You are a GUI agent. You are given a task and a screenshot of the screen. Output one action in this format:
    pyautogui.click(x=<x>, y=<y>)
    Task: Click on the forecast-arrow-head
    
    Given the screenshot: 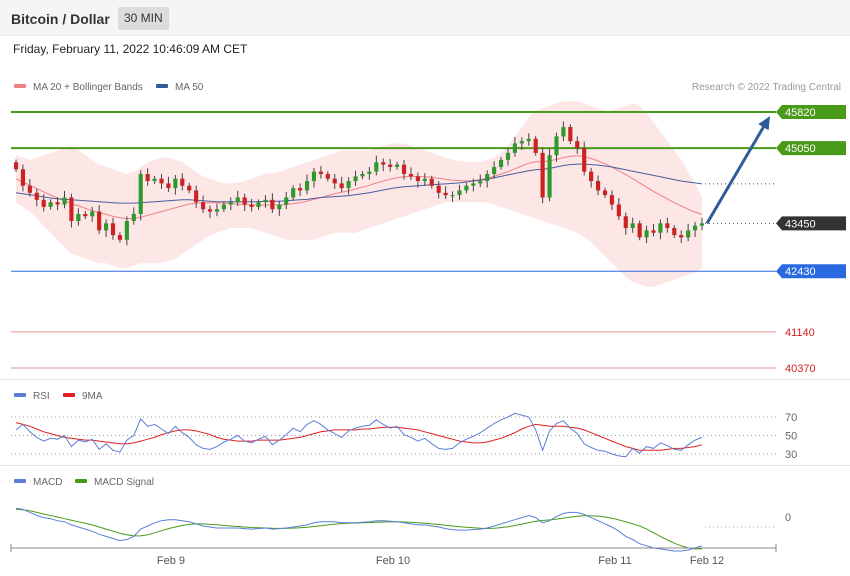 What is the action you would take?
    pyautogui.click(x=764, y=123)
    